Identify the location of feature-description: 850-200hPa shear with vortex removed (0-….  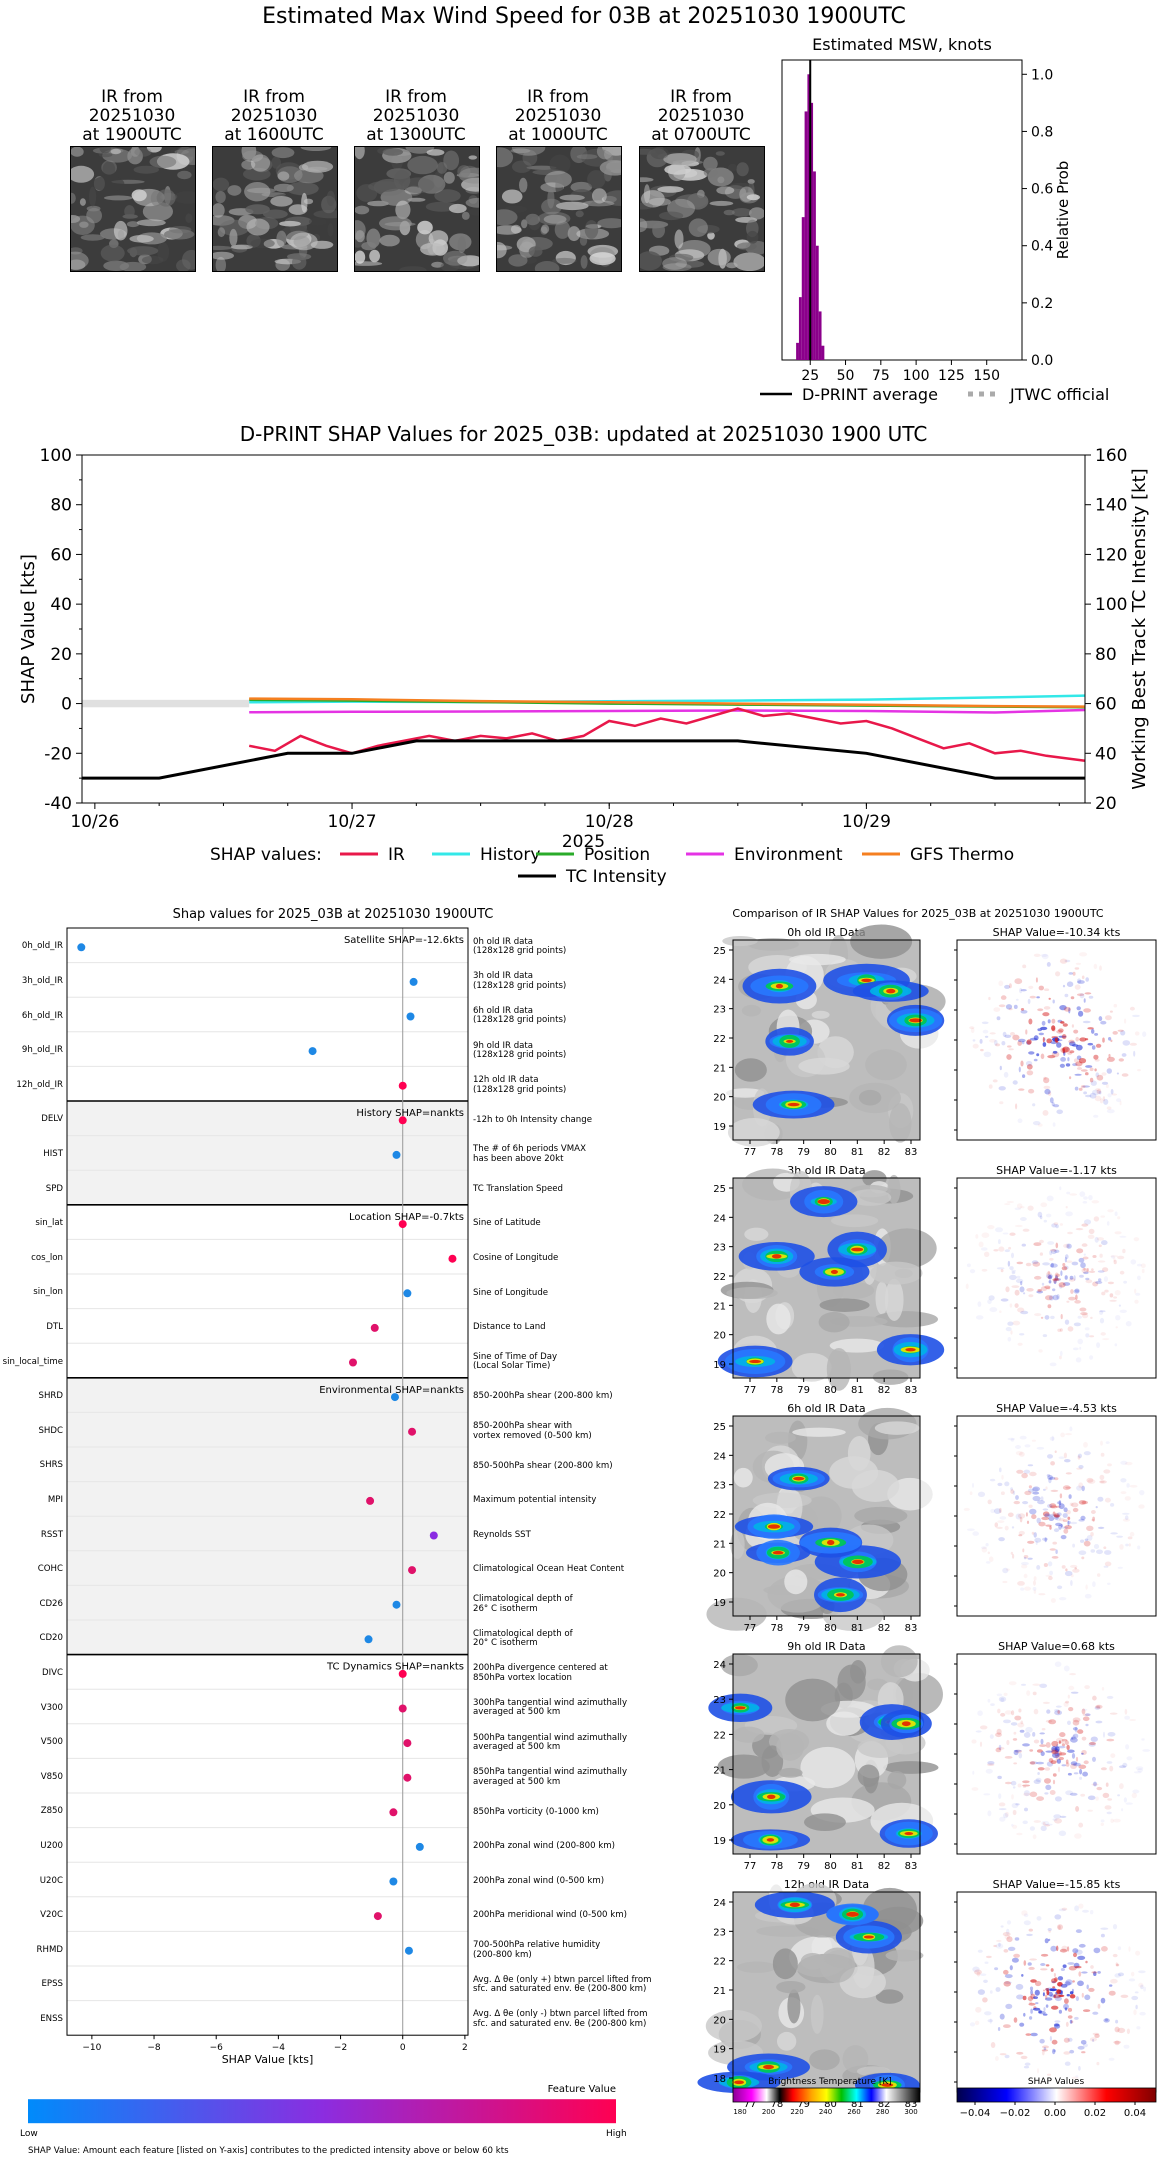
(532, 1431).